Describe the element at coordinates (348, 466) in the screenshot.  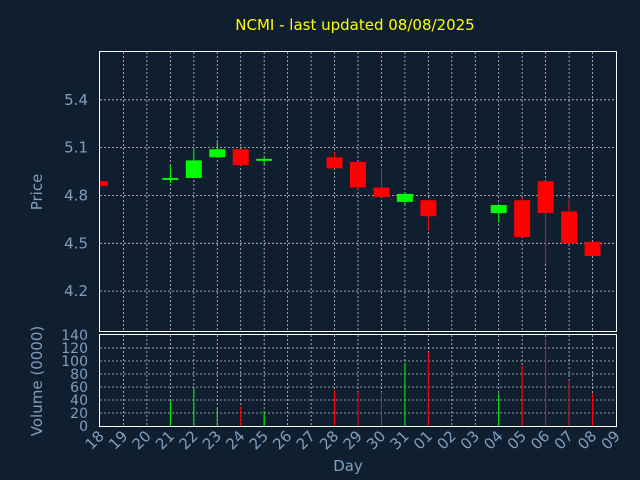
I see `x-axis-label: Day` at that location.